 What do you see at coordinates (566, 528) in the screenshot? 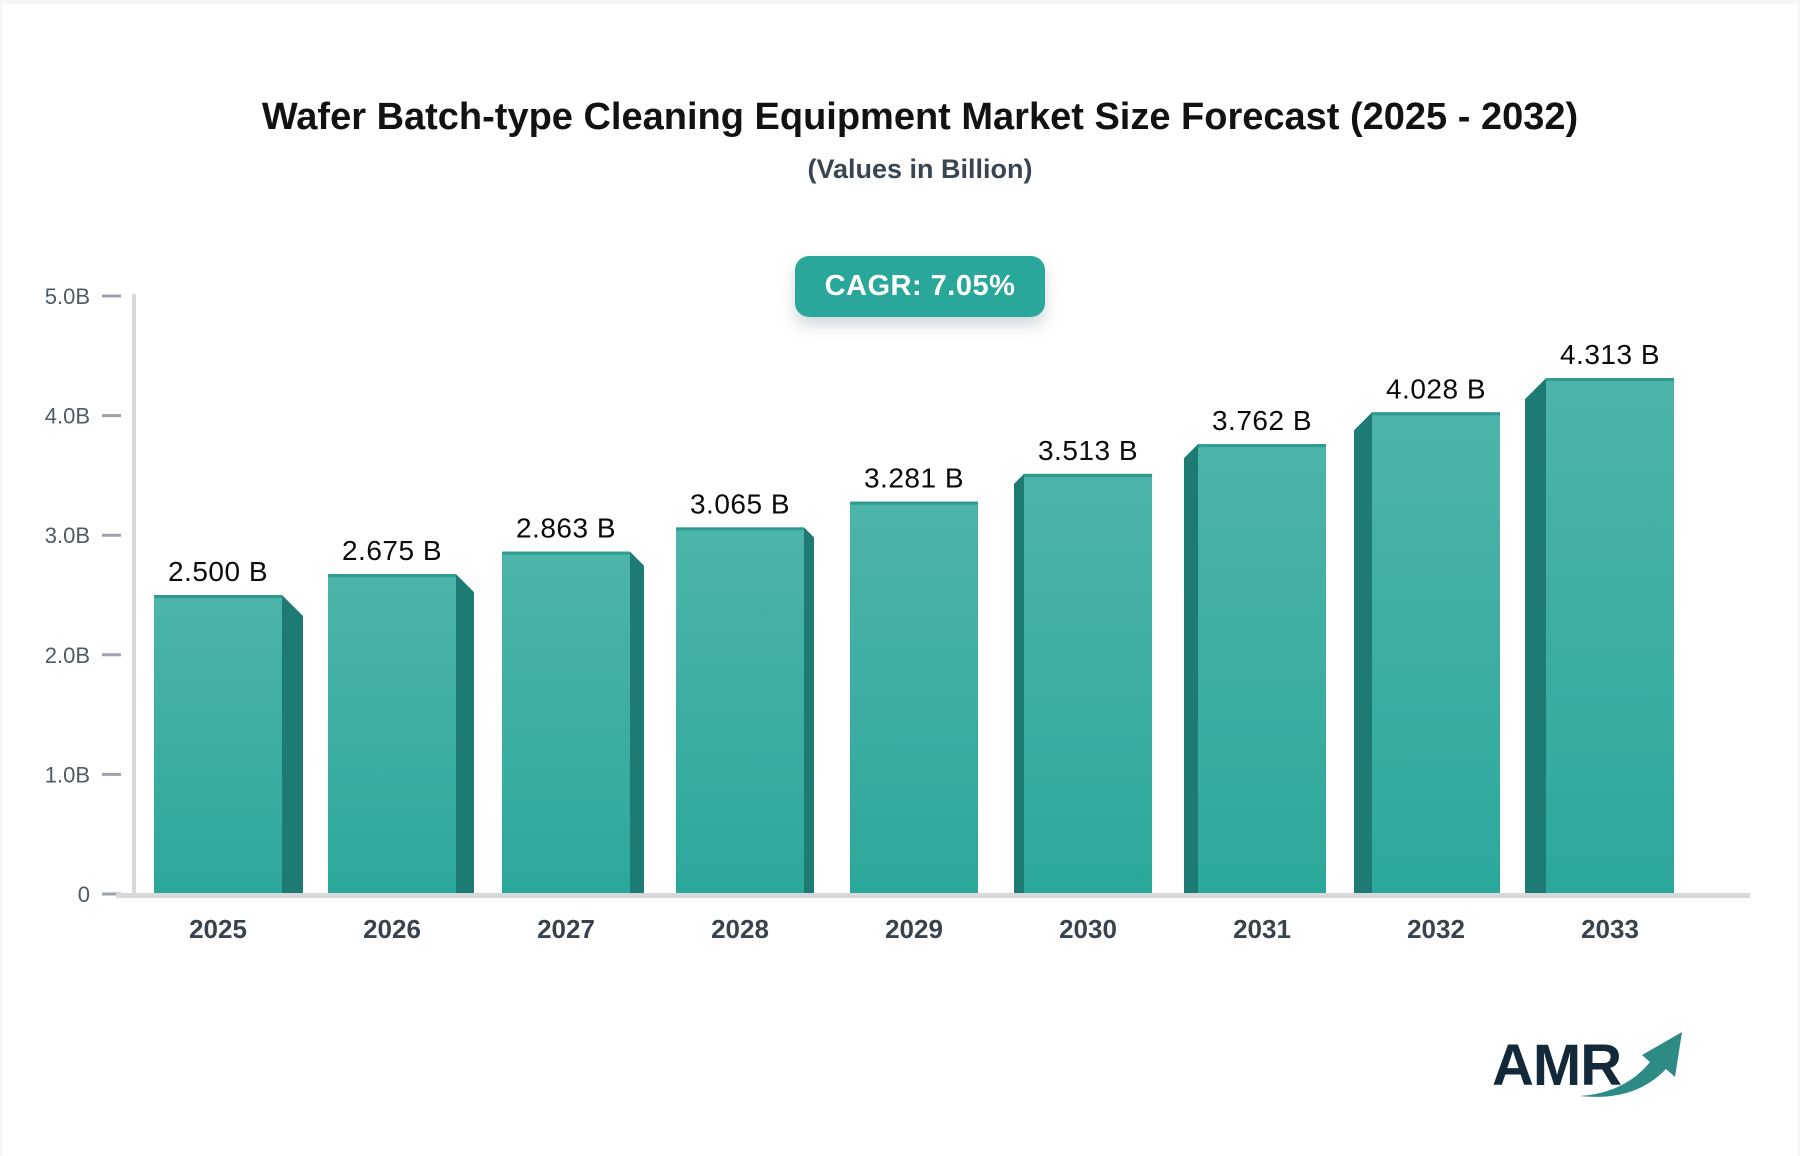
I see `bar-value-label: 2.863 B` at bounding box center [566, 528].